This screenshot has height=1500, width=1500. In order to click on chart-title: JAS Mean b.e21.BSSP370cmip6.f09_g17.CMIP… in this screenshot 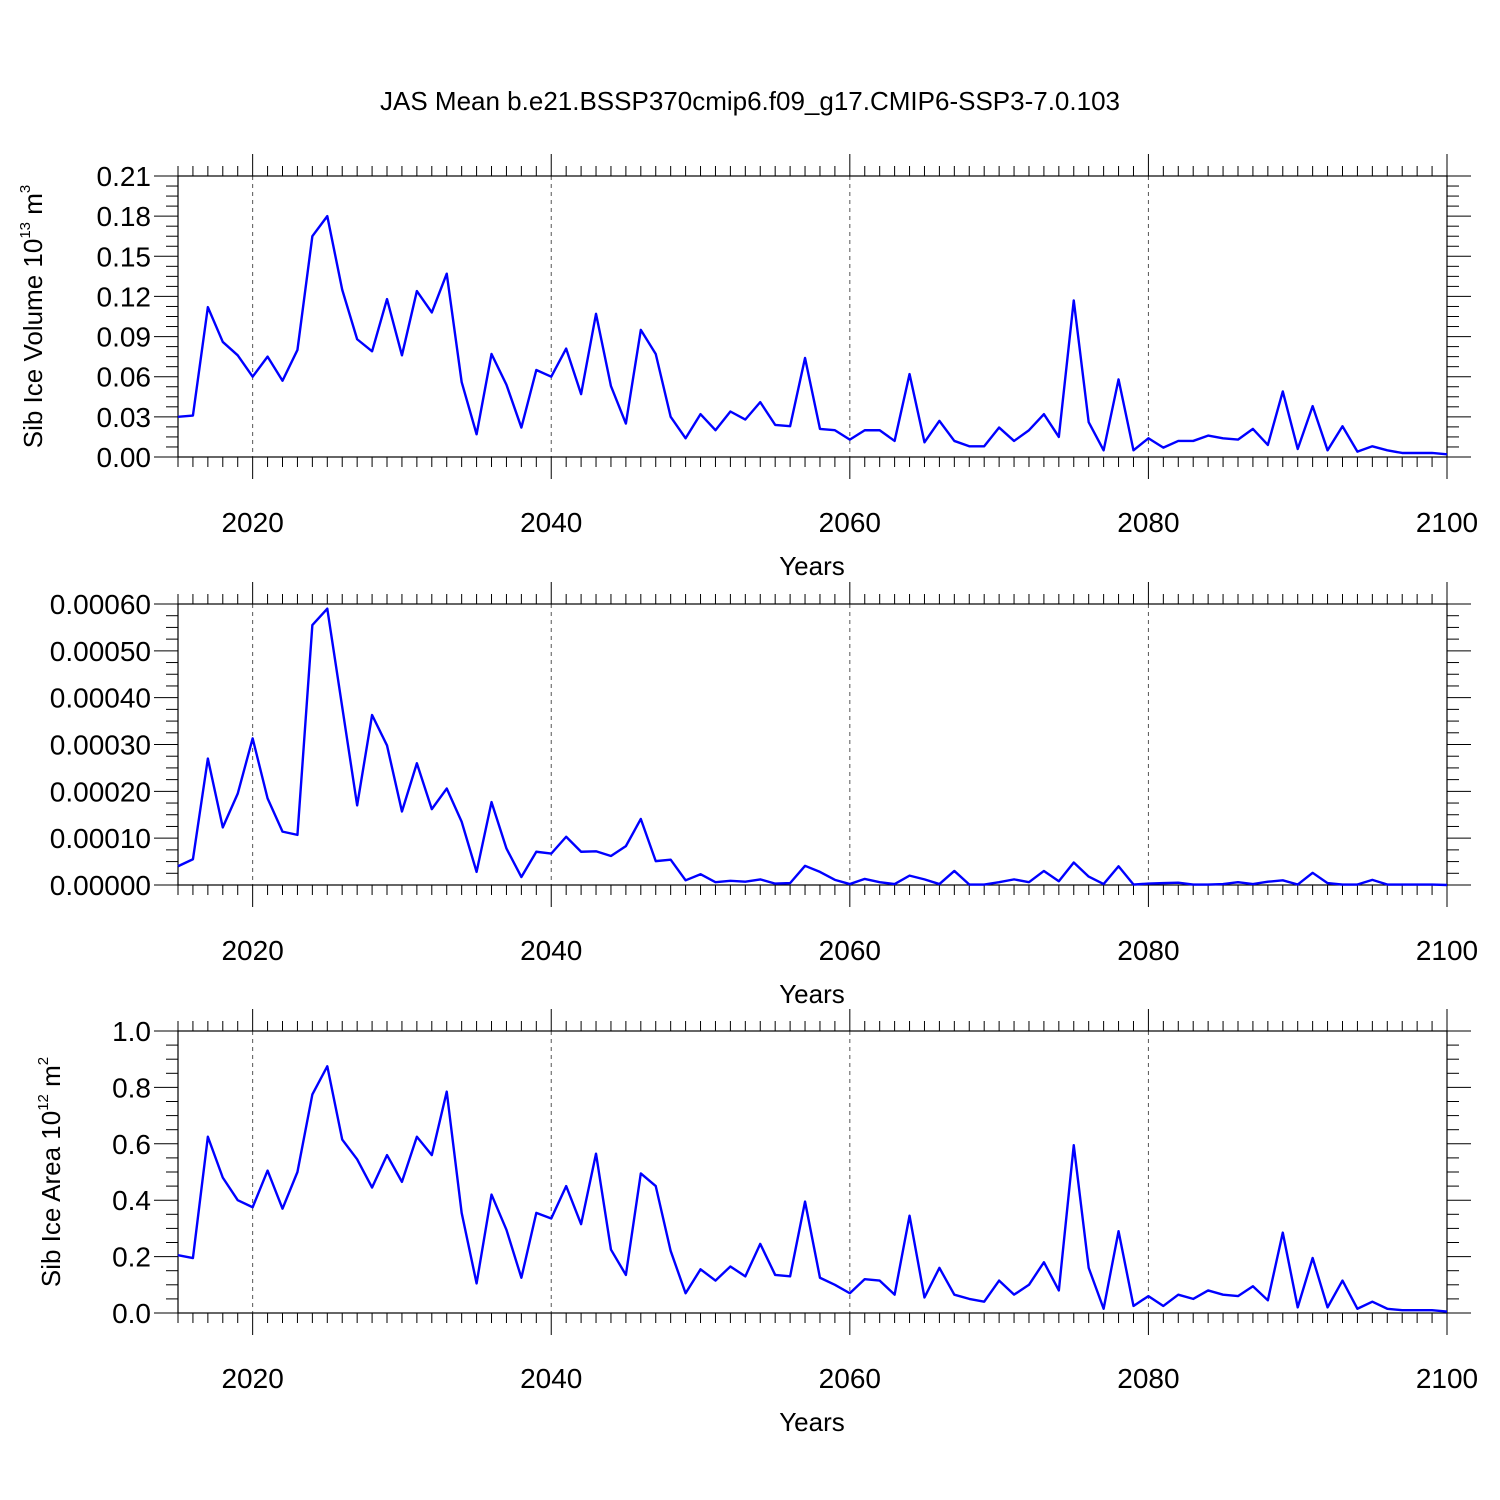, I will do `click(750, 101)`.